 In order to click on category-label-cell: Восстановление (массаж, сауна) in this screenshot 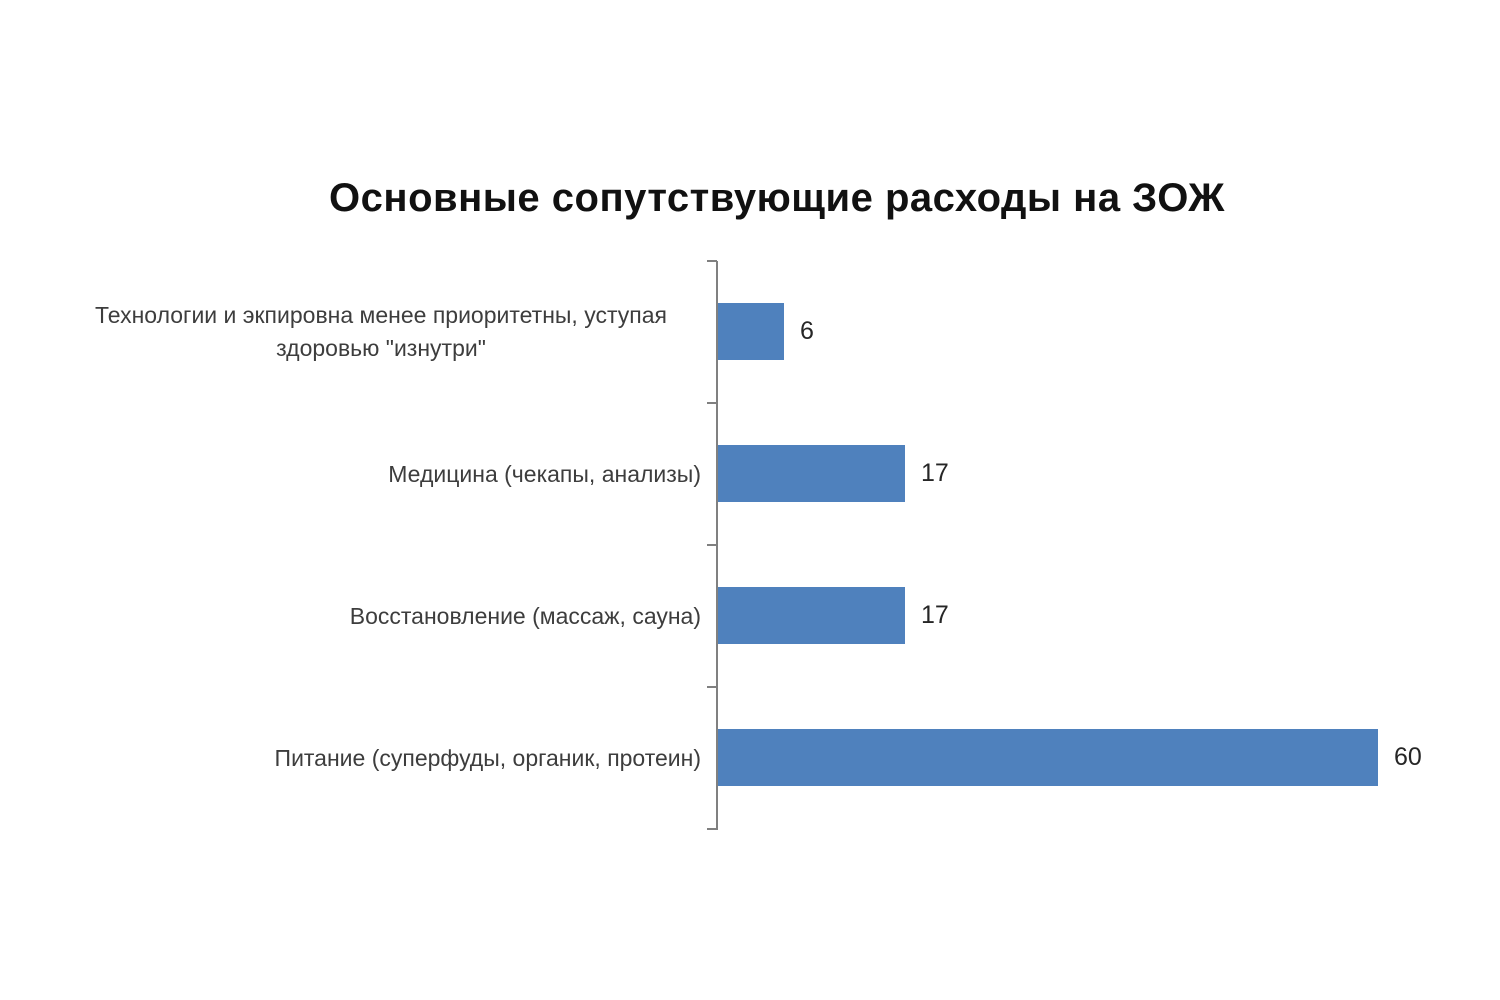, I will do `click(350, 616)`.